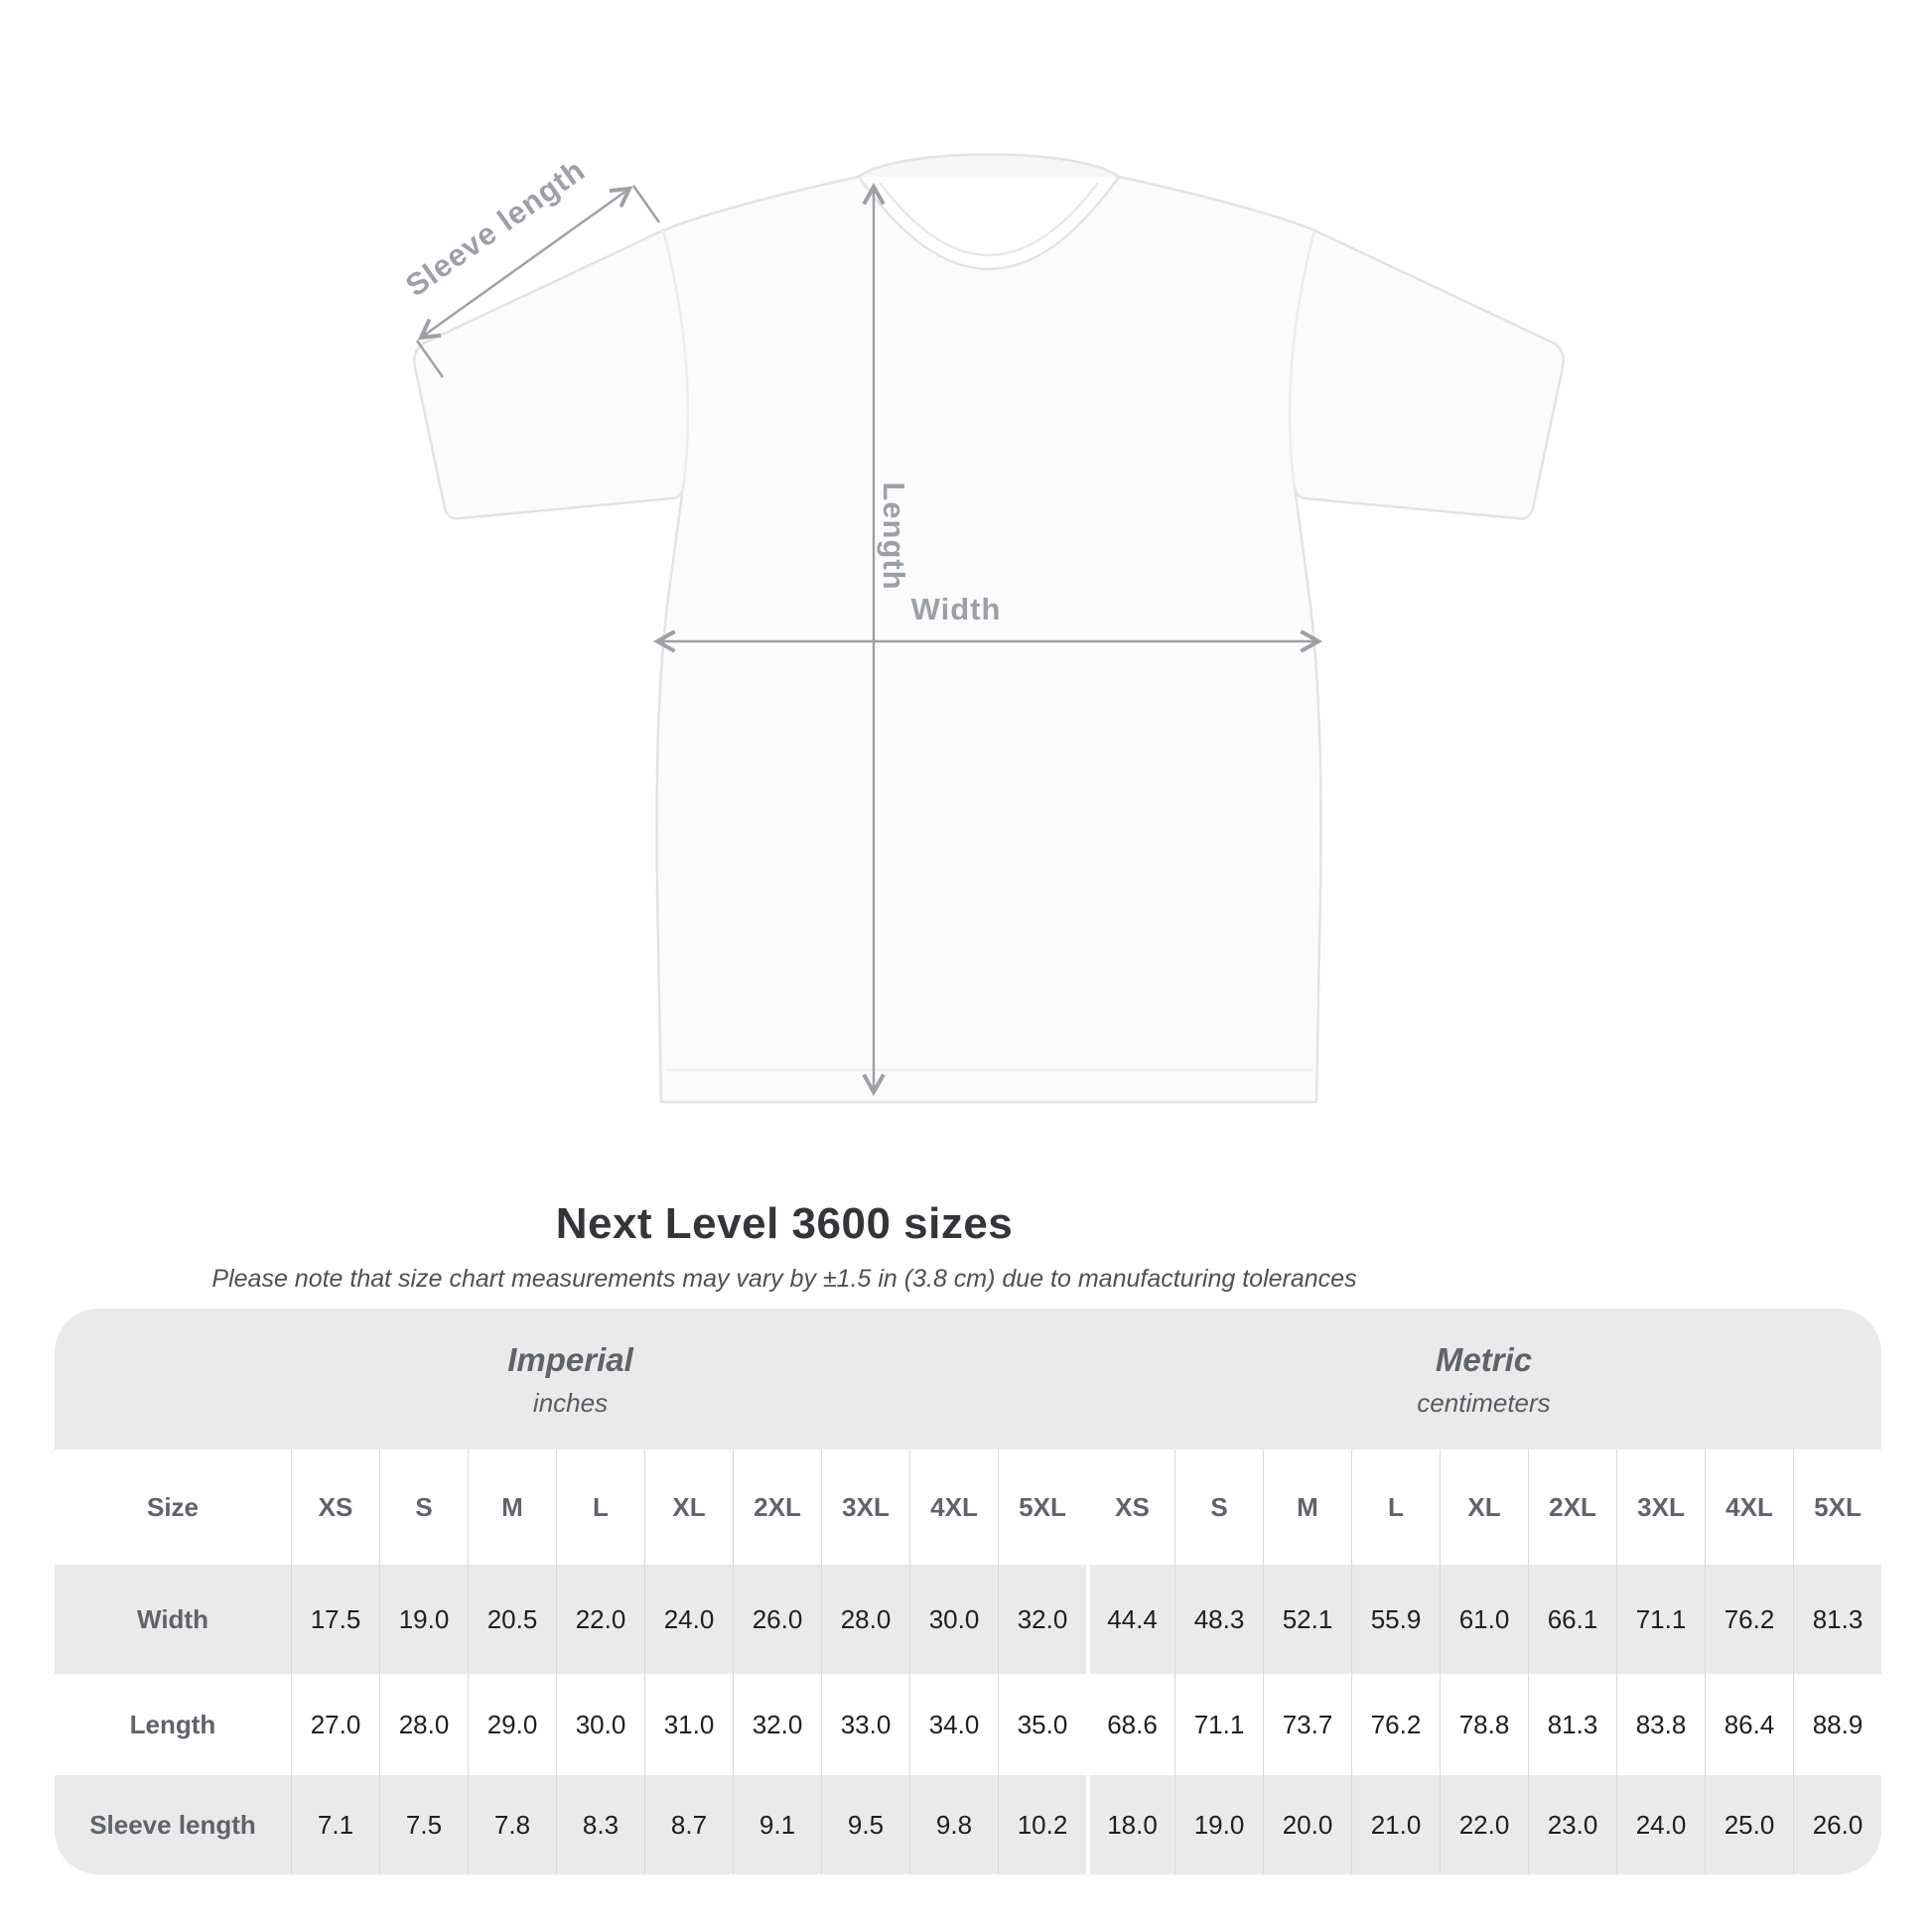 This screenshot has height=1932, width=1932. I want to click on metric-sublabel: centimeters, so click(1484, 1403).